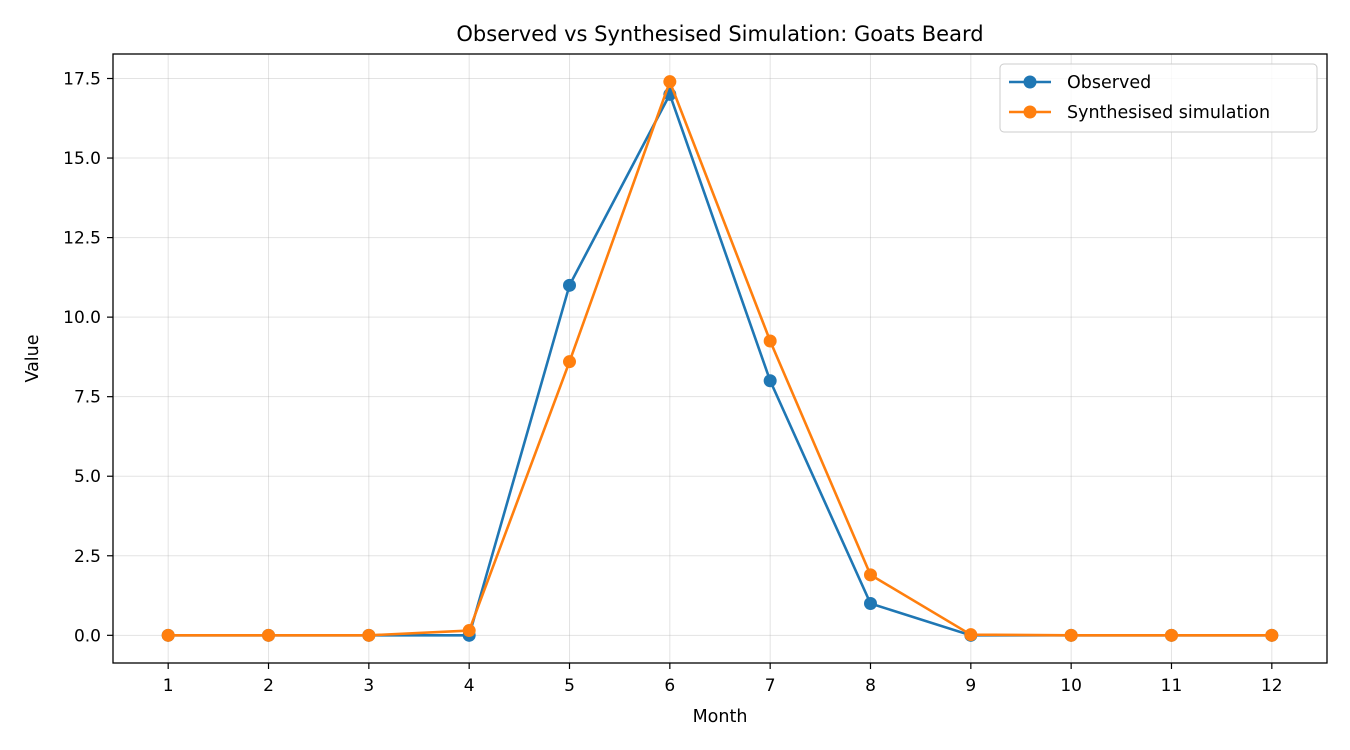 The height and width of the screenshot is (750, 1350). I want to click on x-tick-label: 5, so click(569, 686).